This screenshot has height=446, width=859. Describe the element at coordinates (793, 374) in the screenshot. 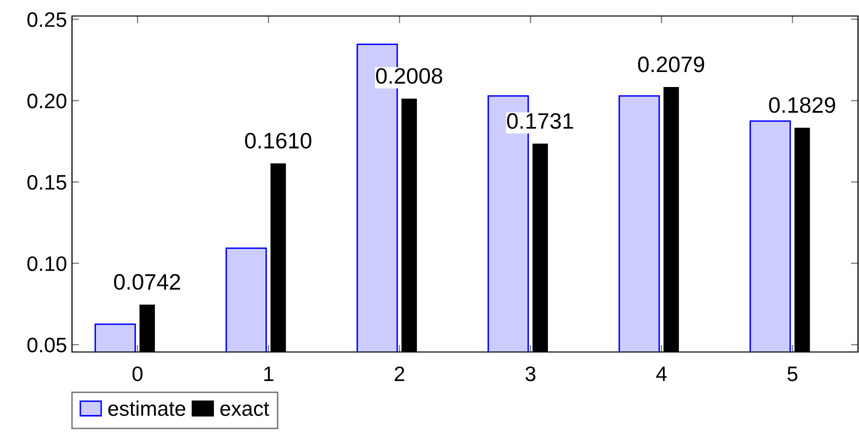

I see `x-tick-label: 5` at that location.